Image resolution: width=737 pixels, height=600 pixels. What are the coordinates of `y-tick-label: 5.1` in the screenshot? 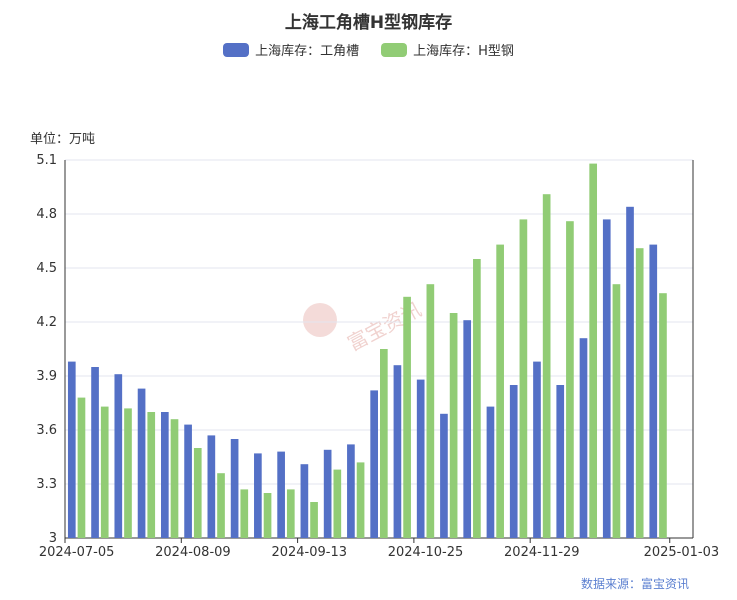 It's located at (46, 160).